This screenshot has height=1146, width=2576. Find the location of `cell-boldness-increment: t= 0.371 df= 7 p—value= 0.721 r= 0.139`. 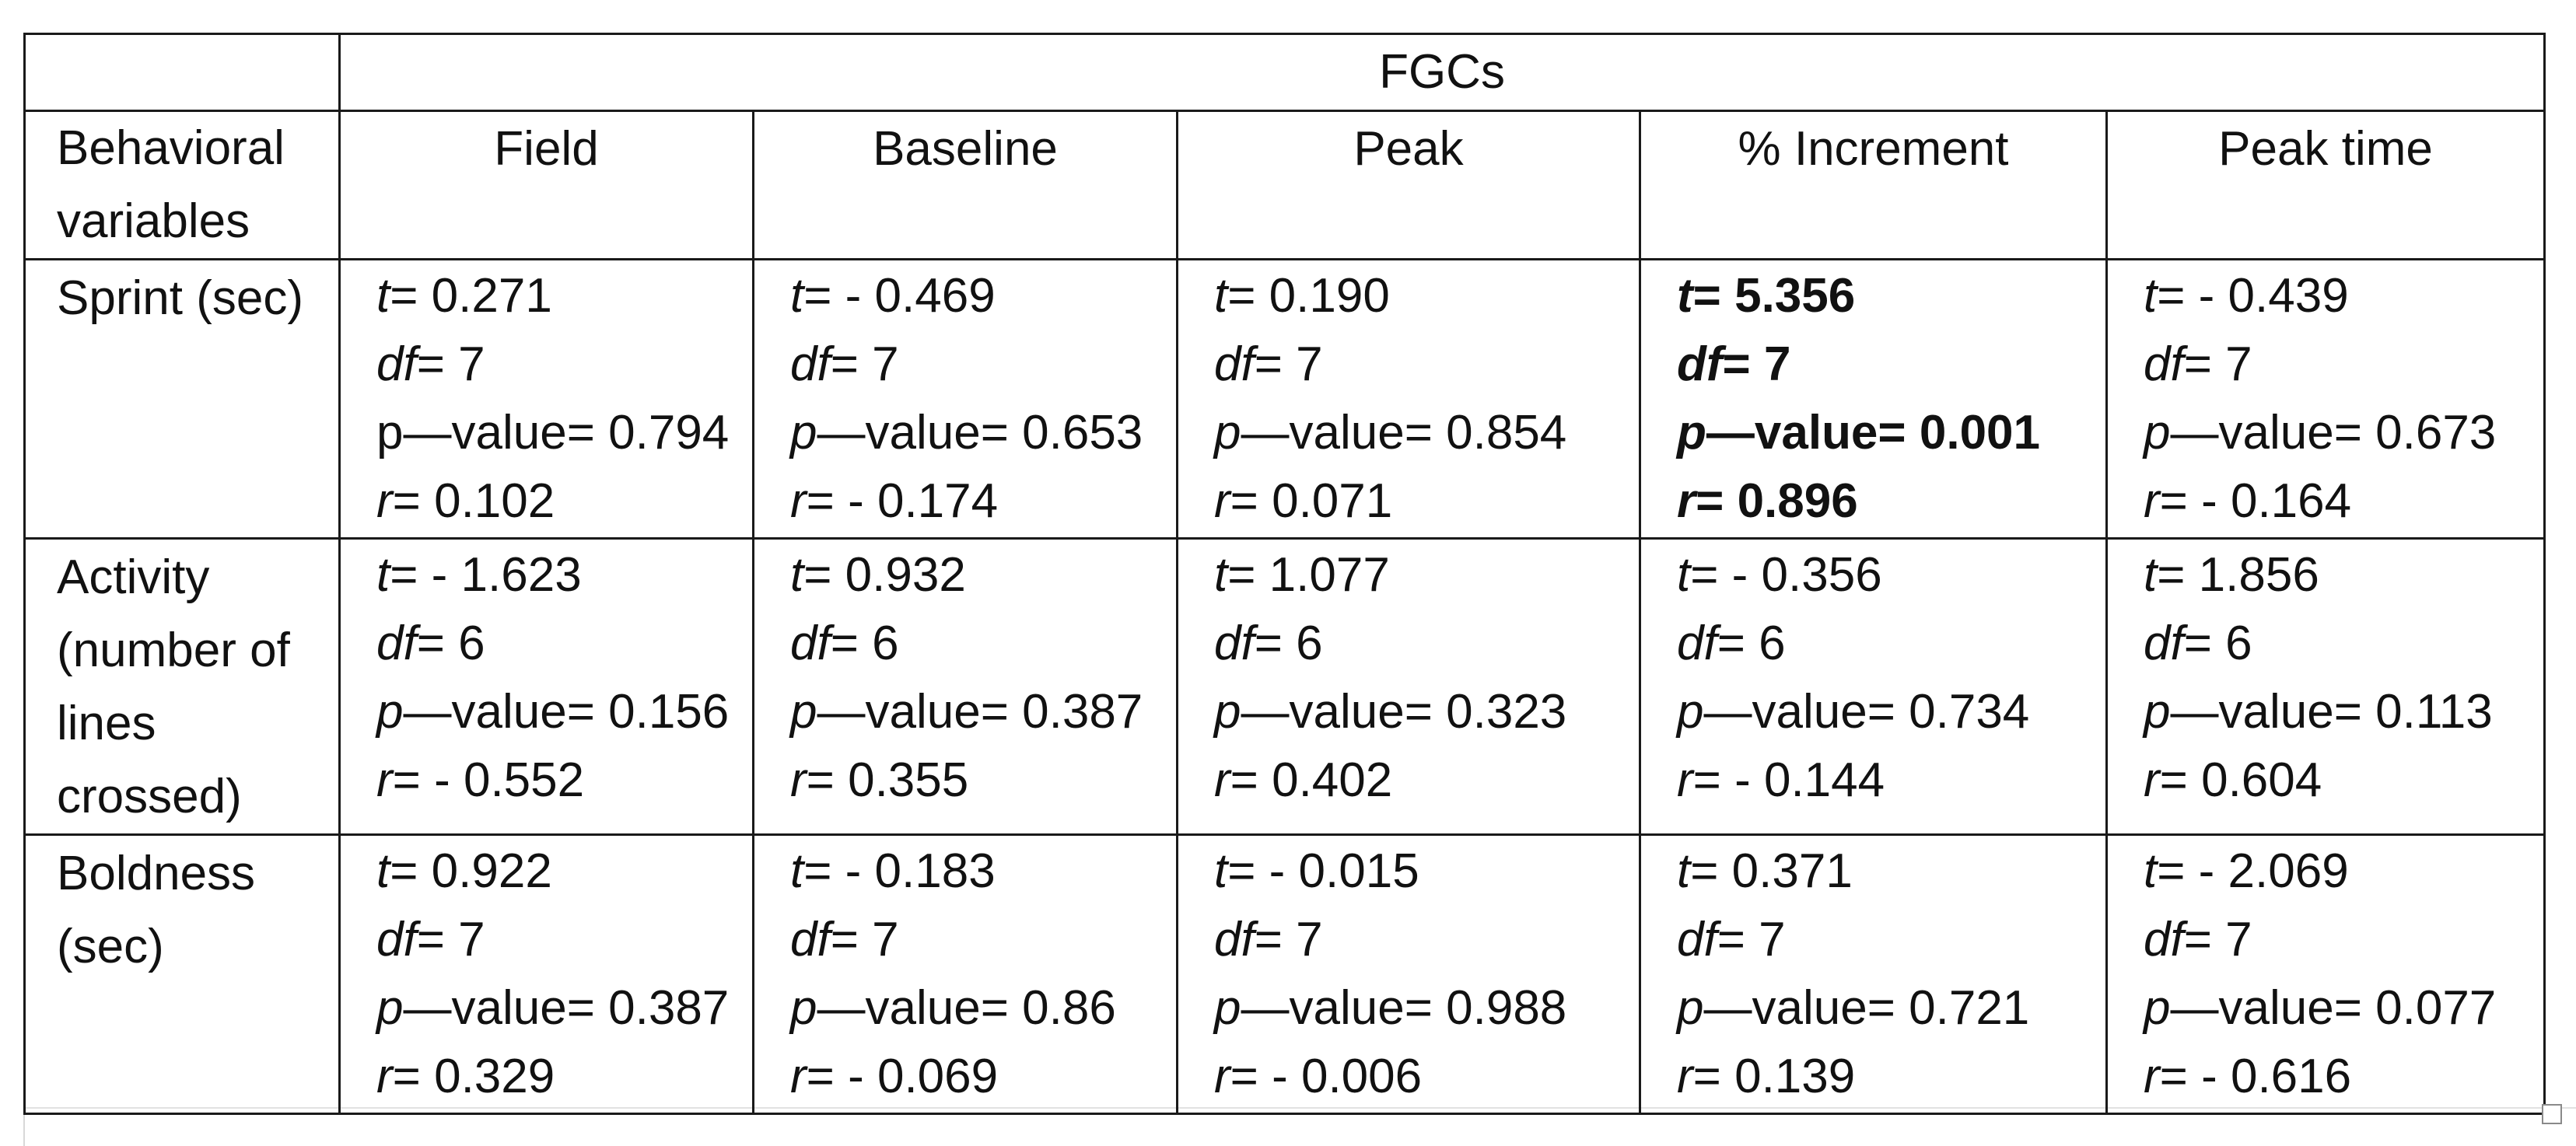

cell-boldness-increment: t= 0.371 df= 7 p—value= 0.721 r= 0.139 is located at coordinates (1874, 974).